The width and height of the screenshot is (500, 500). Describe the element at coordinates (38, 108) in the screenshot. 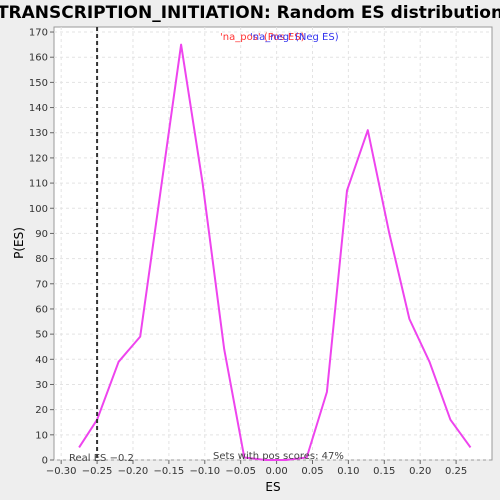

I see `y-tick-label: 140` at that location.